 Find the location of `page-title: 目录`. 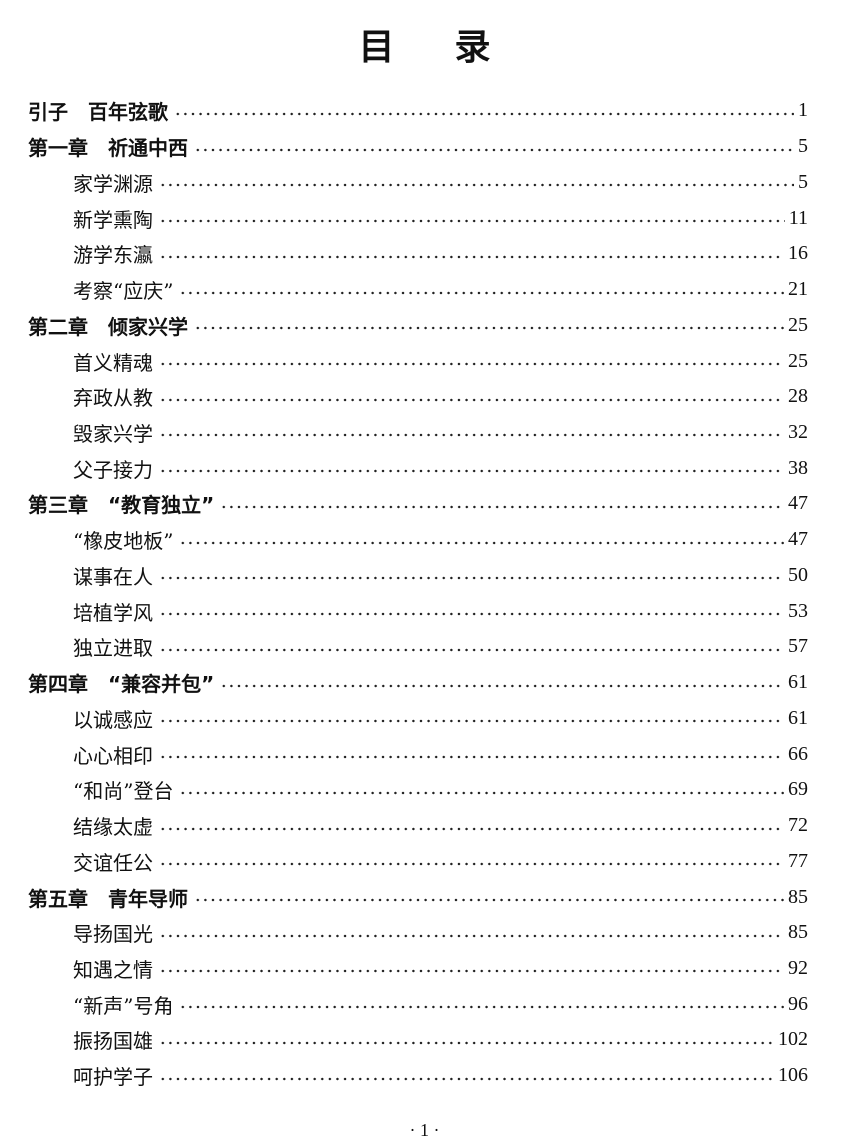

page-title: 目录 is located at coordinates (454, 47).